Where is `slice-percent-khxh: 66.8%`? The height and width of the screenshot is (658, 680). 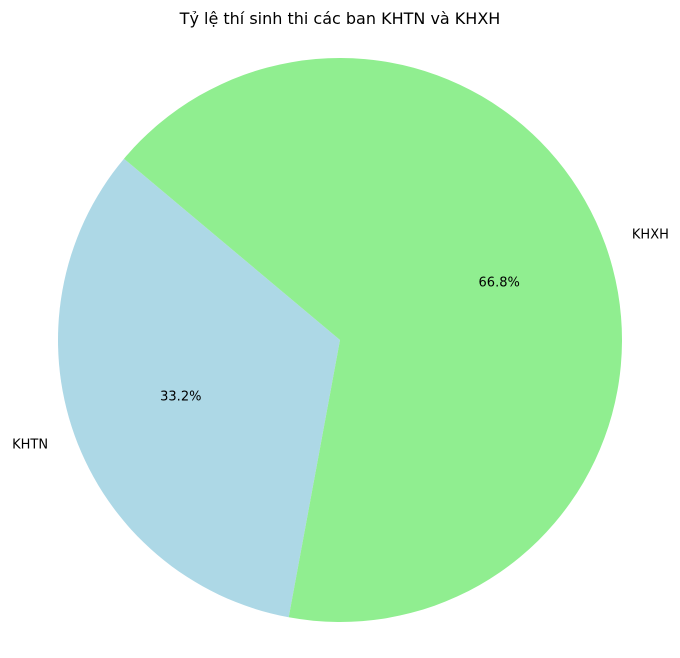
slice-percent-khxh: 66.8% is located at coordinates (499, 282).